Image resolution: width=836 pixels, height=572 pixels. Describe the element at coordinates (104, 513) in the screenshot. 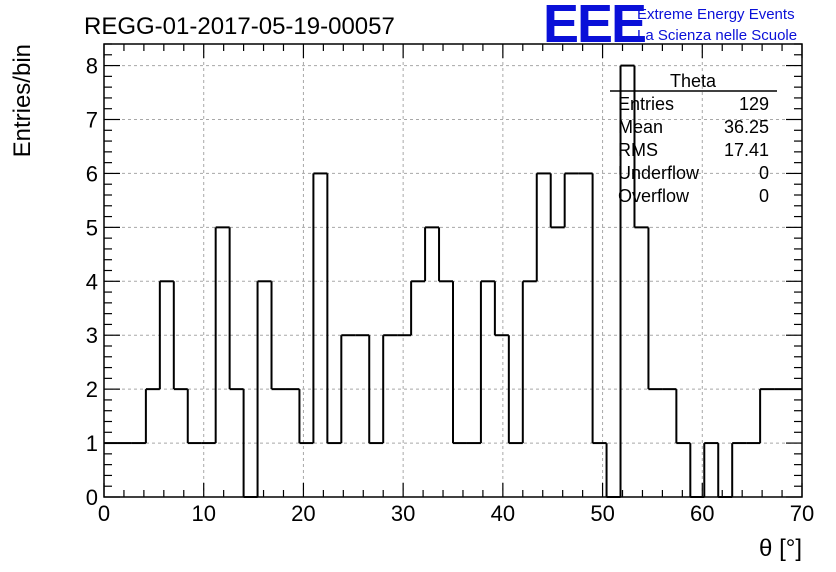

I see `x-tick-label: 0` at that location.